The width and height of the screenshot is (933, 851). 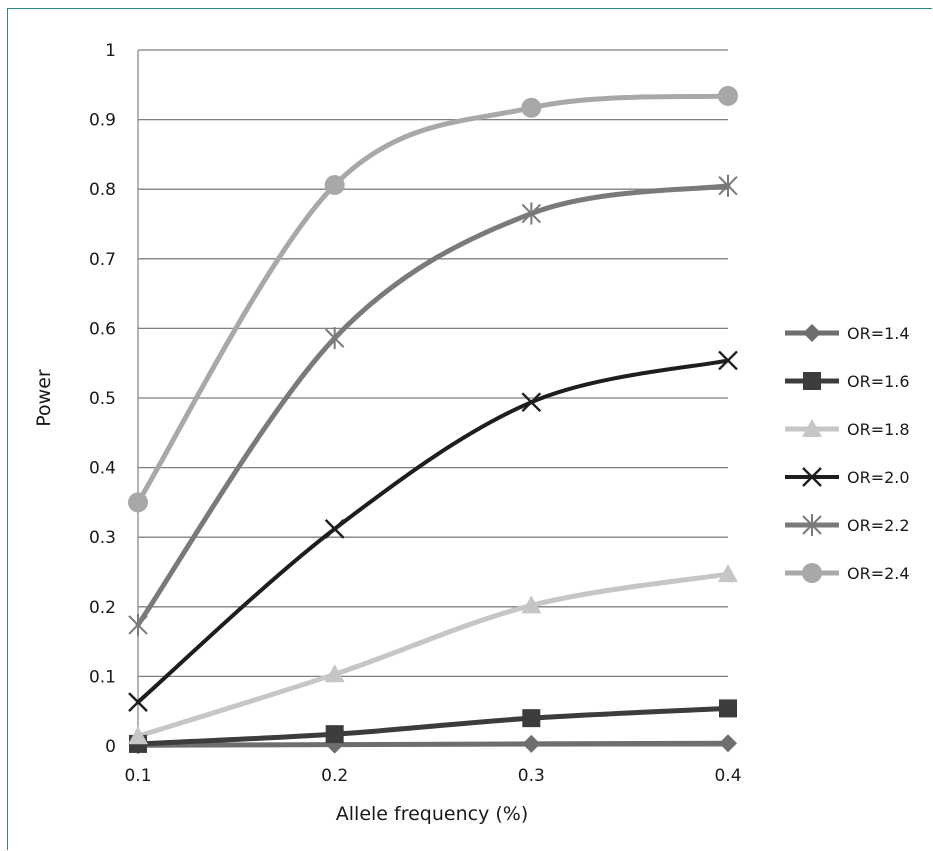 I want to click on x-tick-label: 0.3, so click(x=531, y=776).